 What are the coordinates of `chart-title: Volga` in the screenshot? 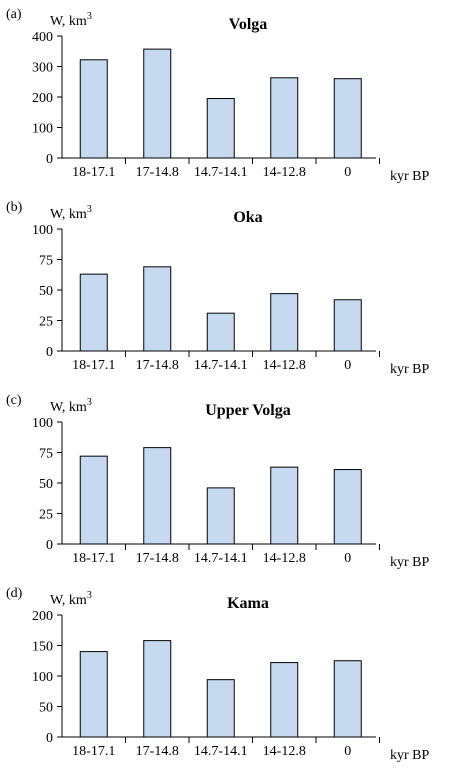 It's located at (248, 24).